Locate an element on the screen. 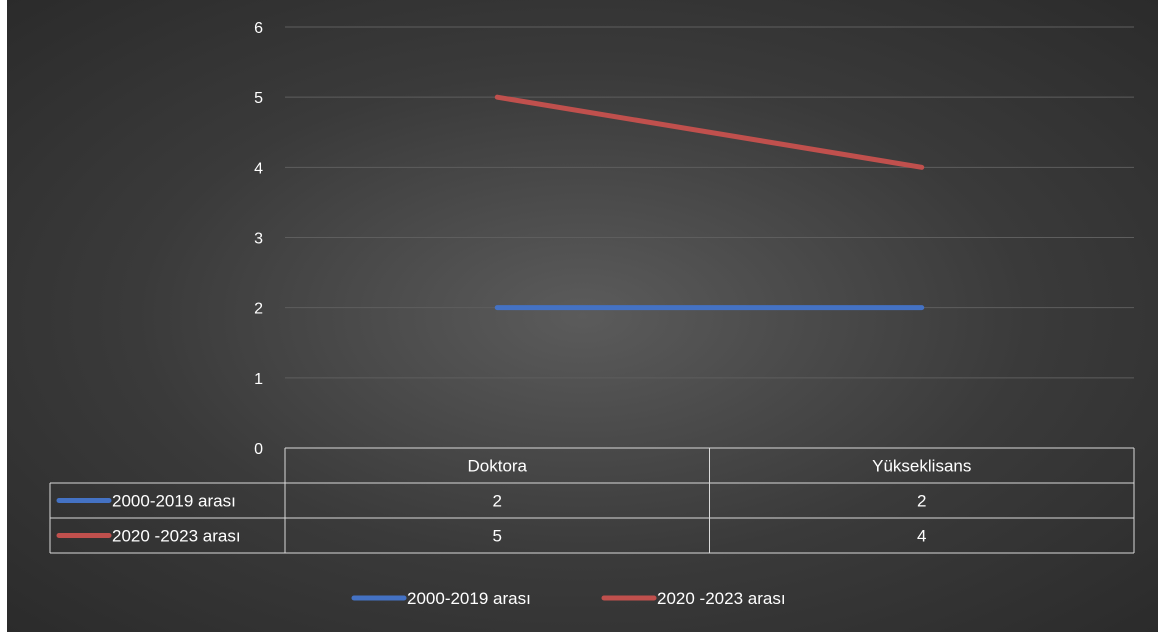 Image resolution: width=1159 pixels, height=639 pixels. series-label: 2020 -2023 arası is located at coordinates (176, 536).